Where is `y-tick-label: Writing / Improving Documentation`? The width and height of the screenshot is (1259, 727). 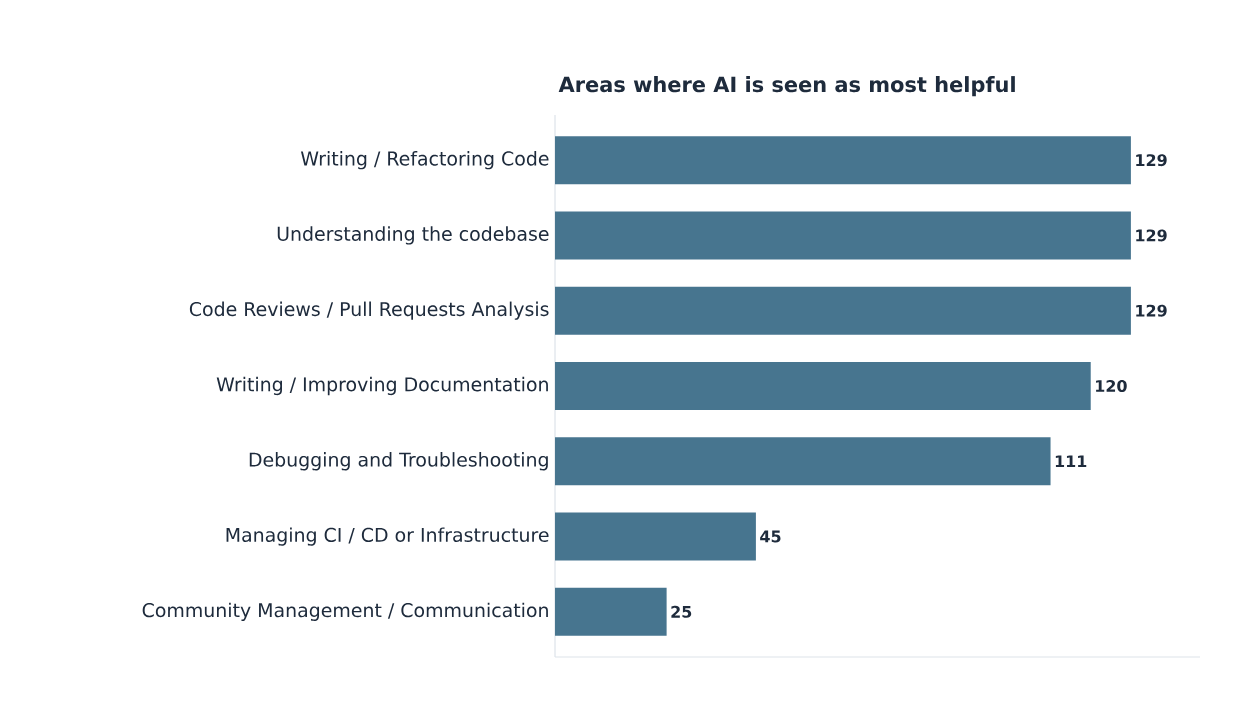 y-tick-label: Writing / Improving Documentation is located at coordinates (382, 386).